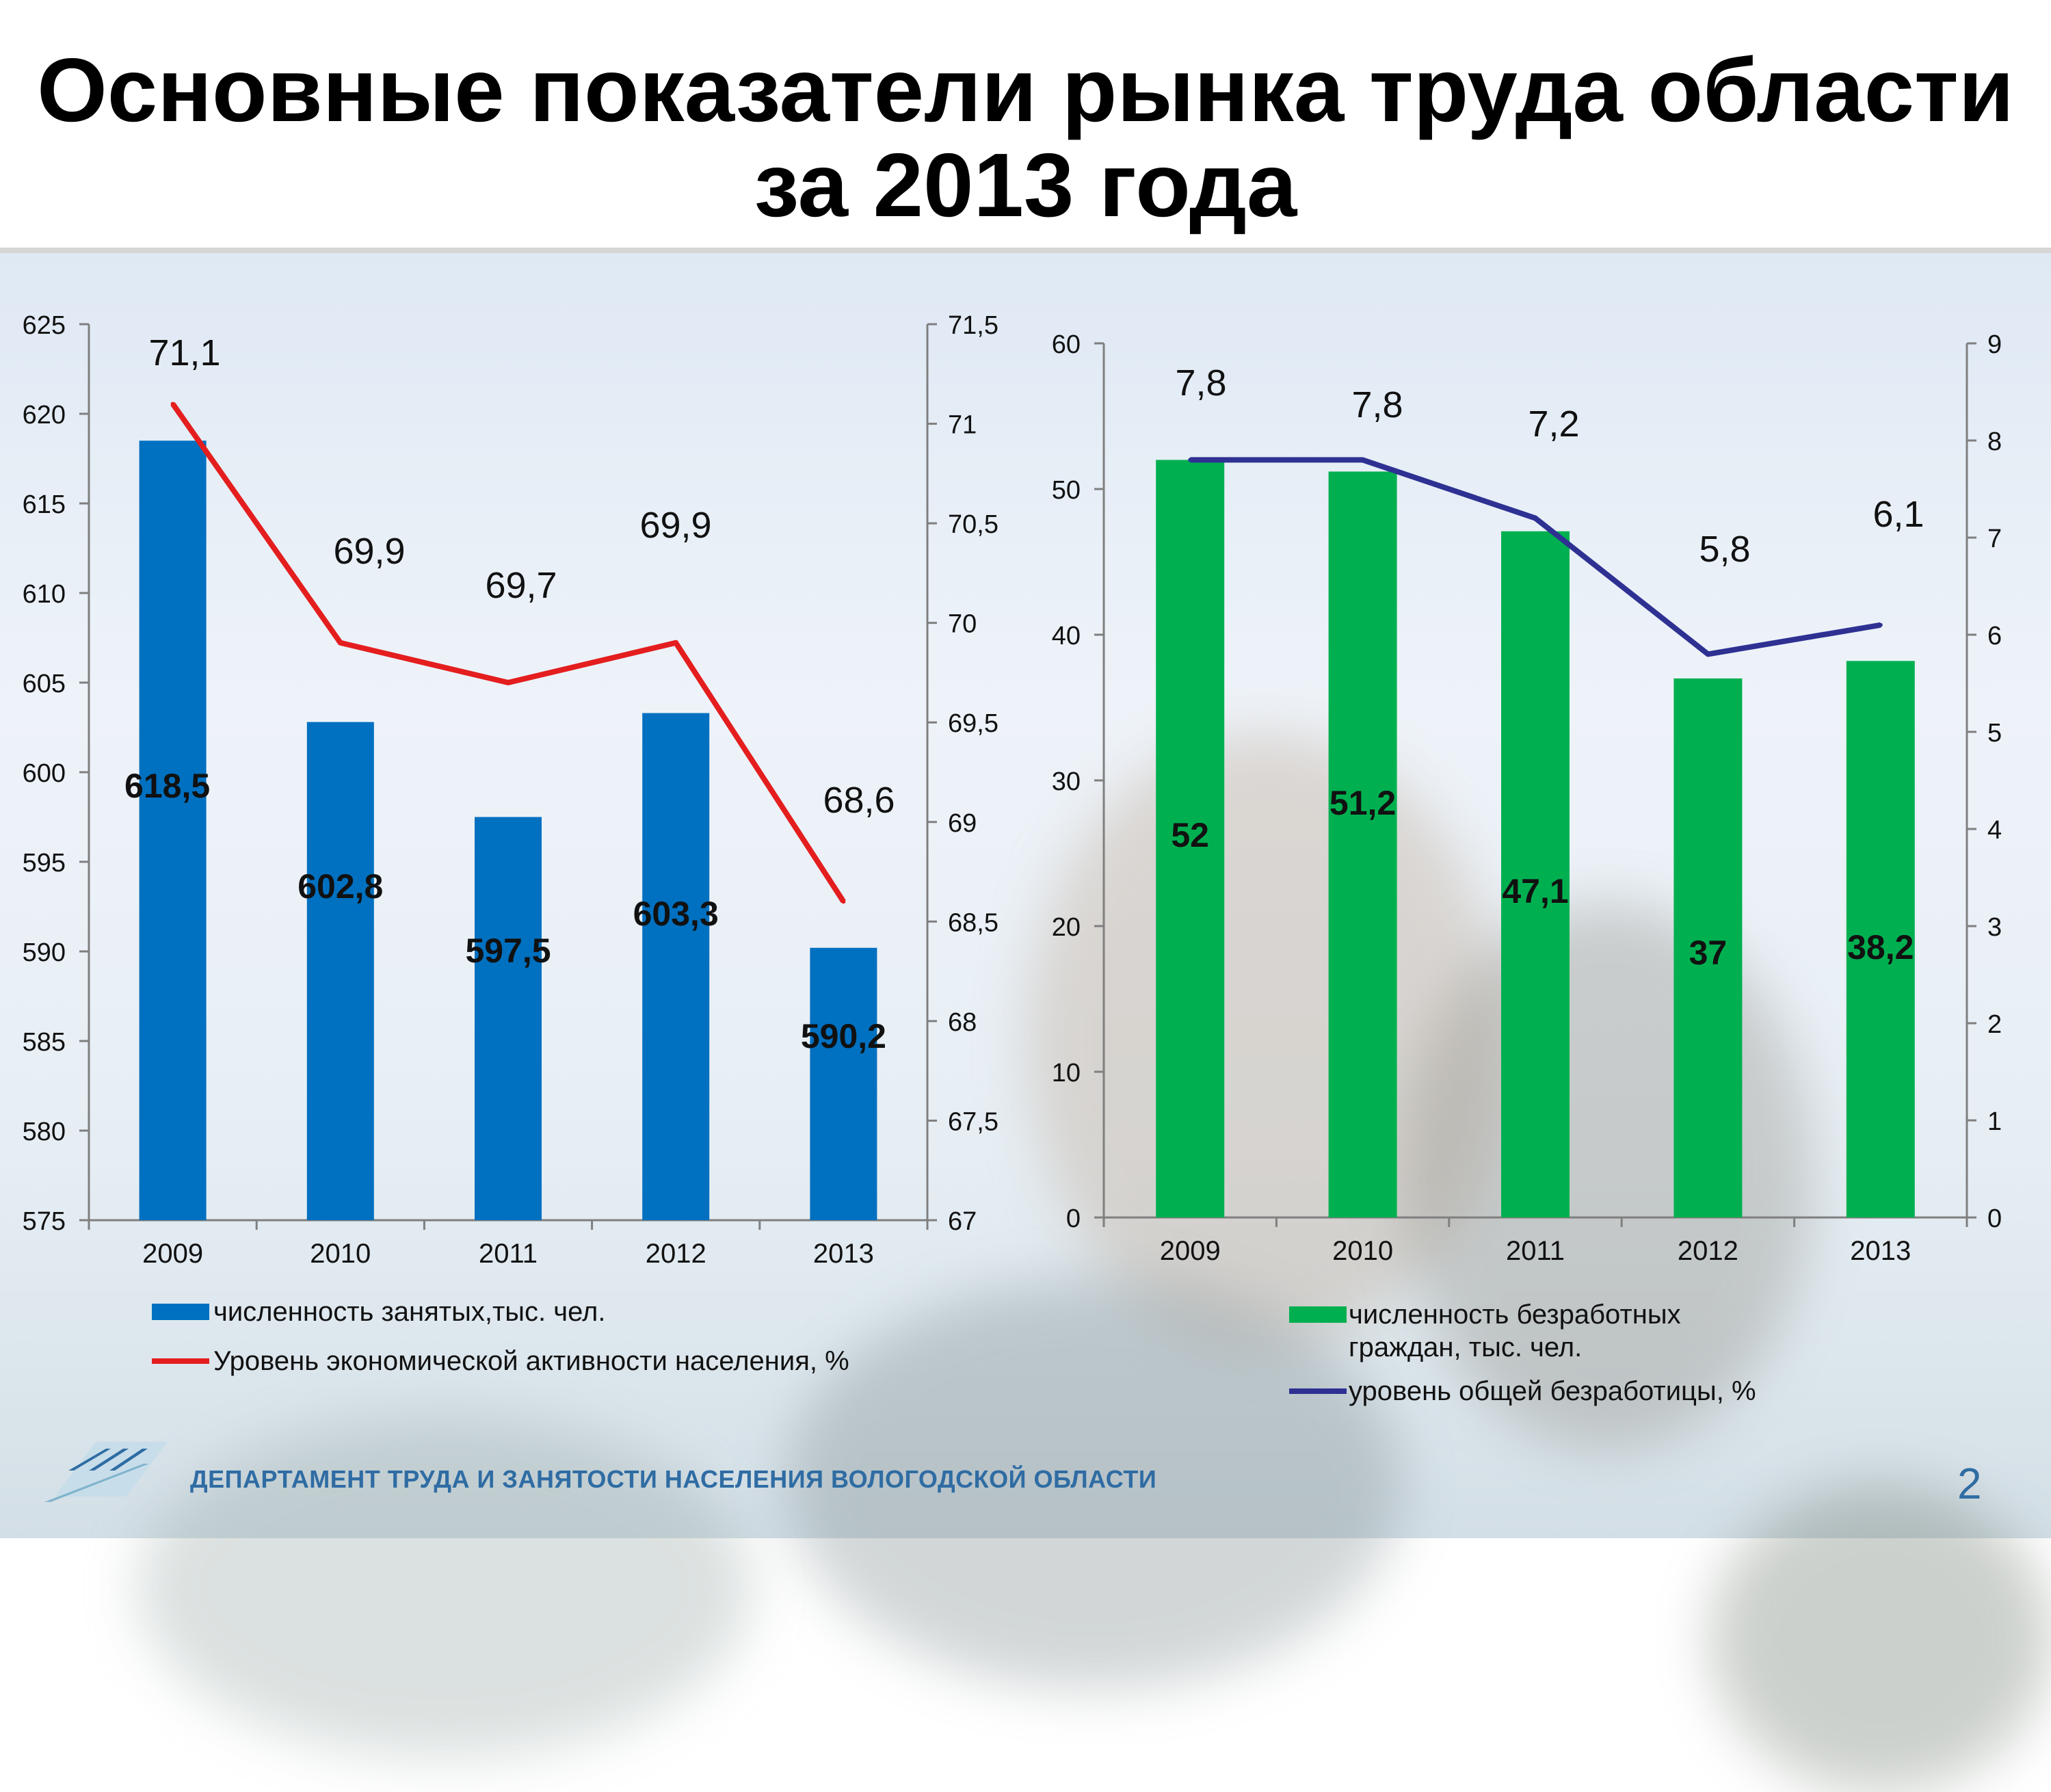 The width and height of the screenshot is (2051, 1792). Describe the element at coordinates (1994, 733) in the screenshot. I see `chart2-y-right-tick-label: 5` at that location.